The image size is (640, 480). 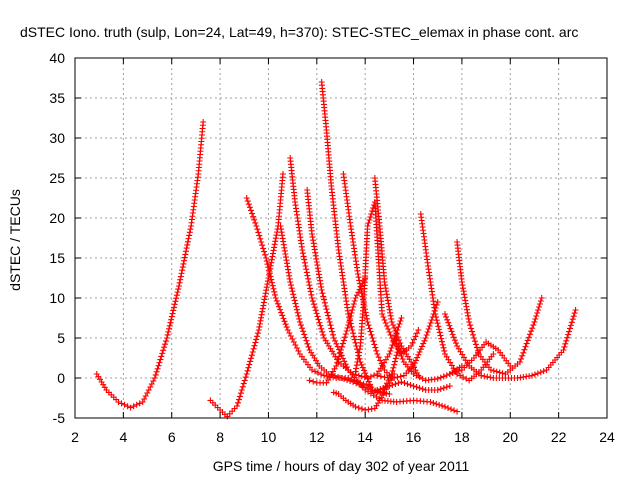 I want to click on y-tick-label: 30, so click(x=57, y=138).